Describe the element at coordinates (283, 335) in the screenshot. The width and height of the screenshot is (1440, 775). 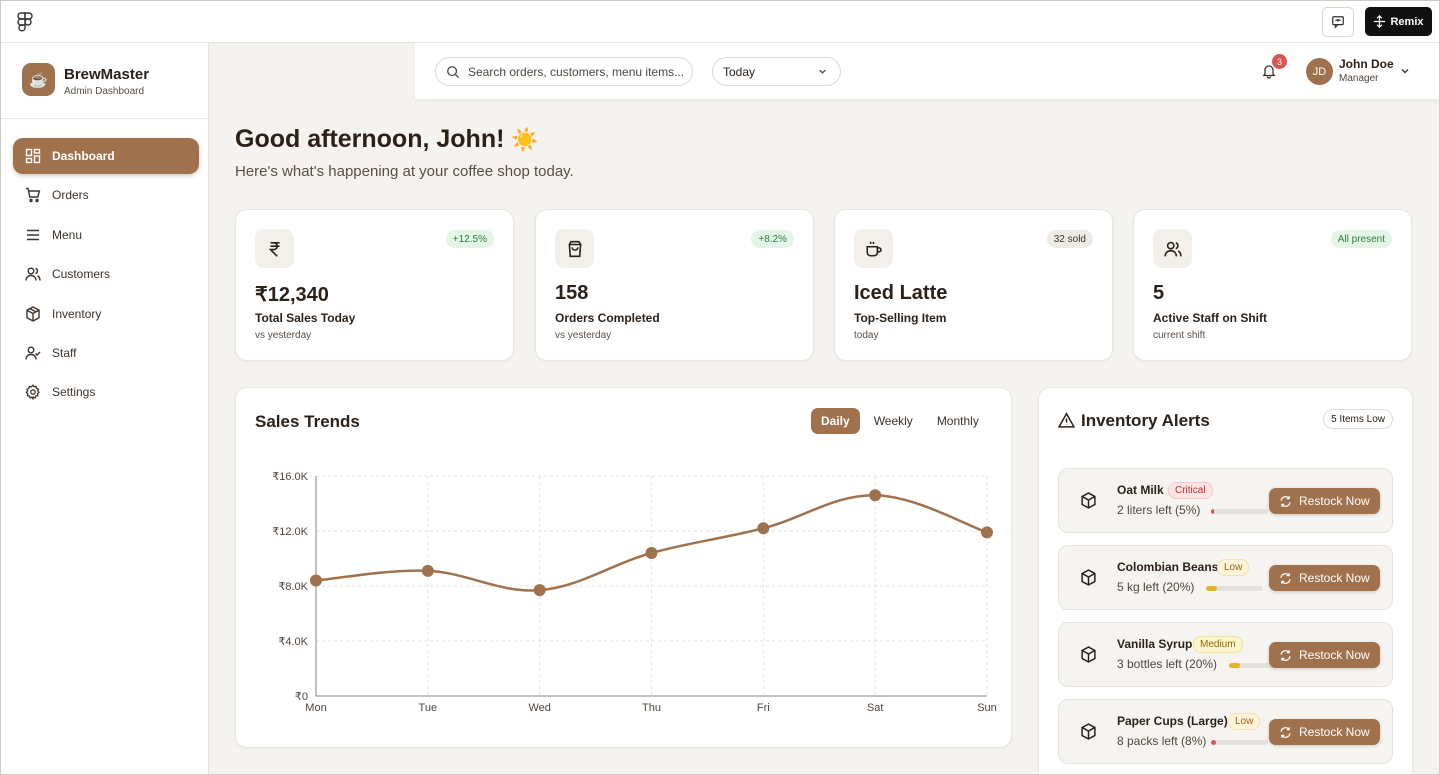
I see `stat-subtext: vs yesterday` at that location.